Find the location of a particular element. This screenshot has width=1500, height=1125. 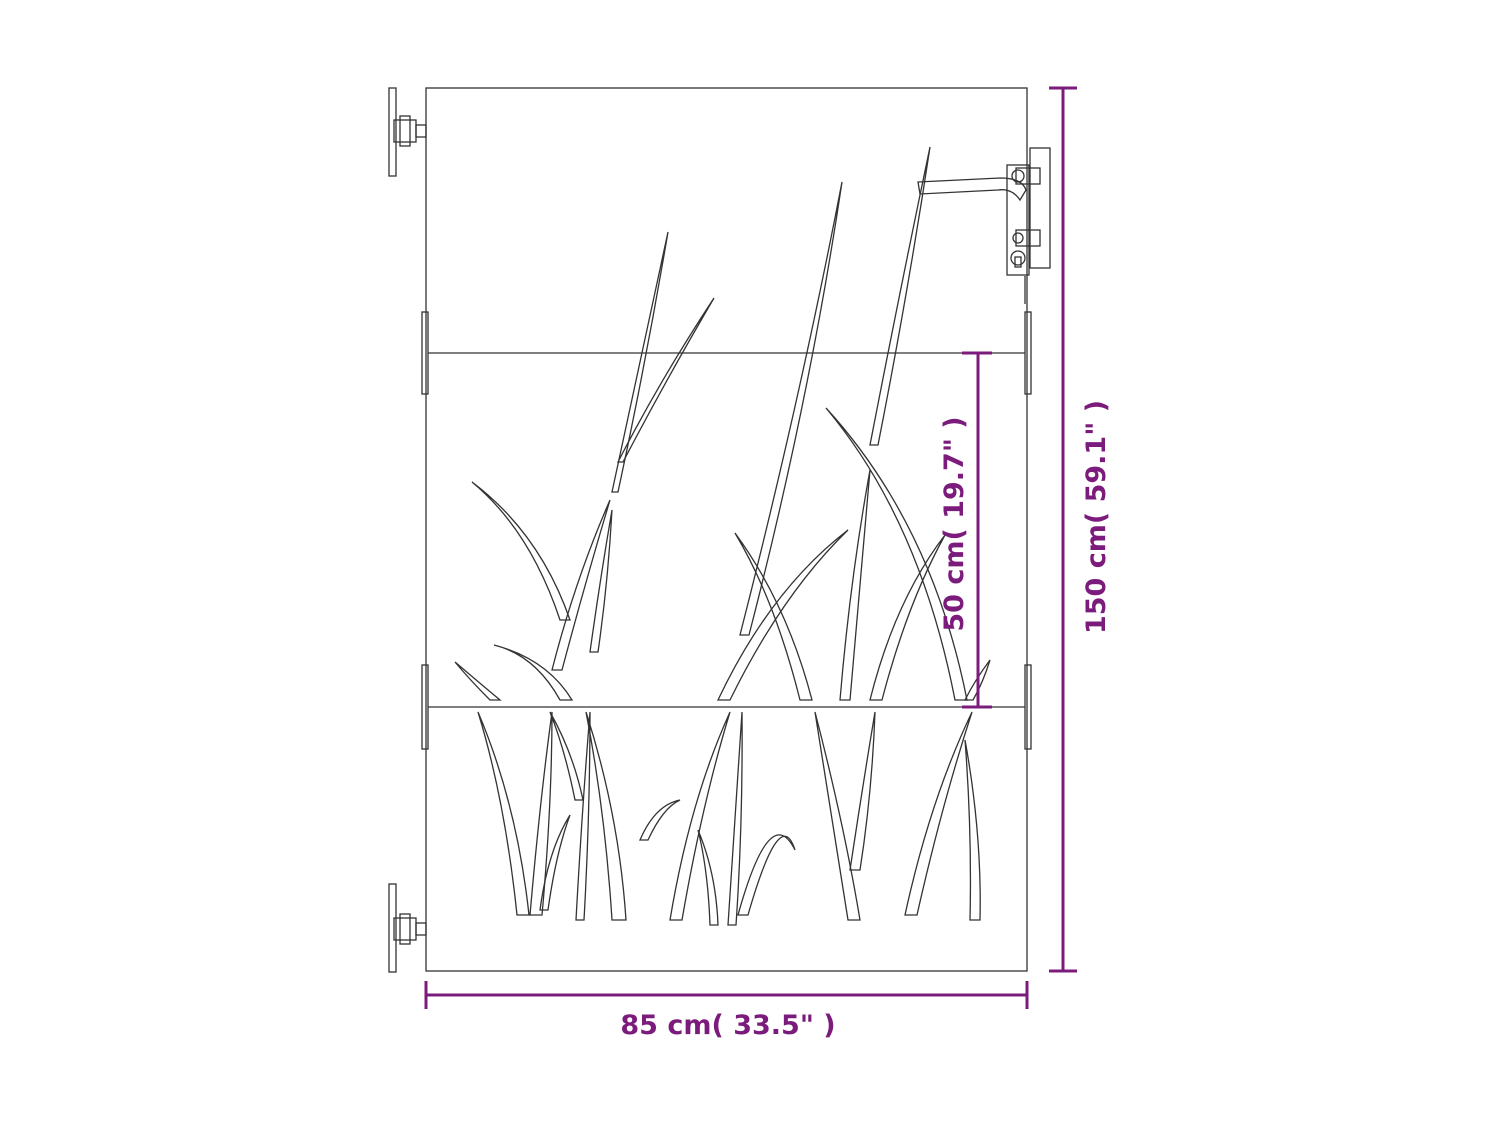

width-label: 85 cm( 33.5" ) is located at coordinates (727, 1025).